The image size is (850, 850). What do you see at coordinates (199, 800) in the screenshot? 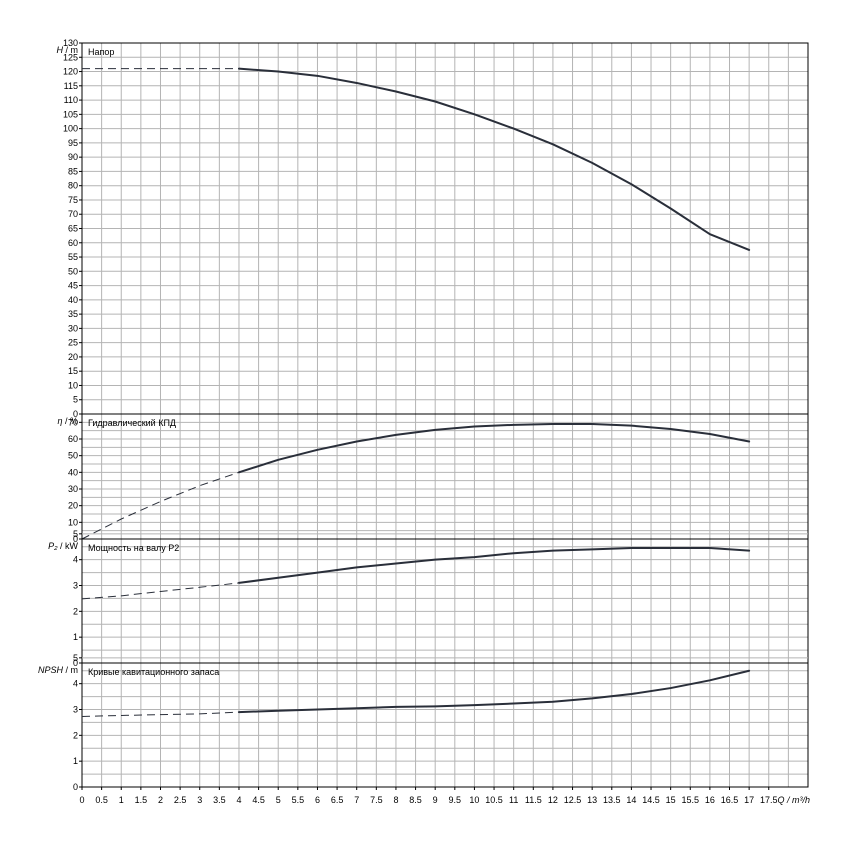
I see `x-tick-label: 3` at bounding box center [199, 800].